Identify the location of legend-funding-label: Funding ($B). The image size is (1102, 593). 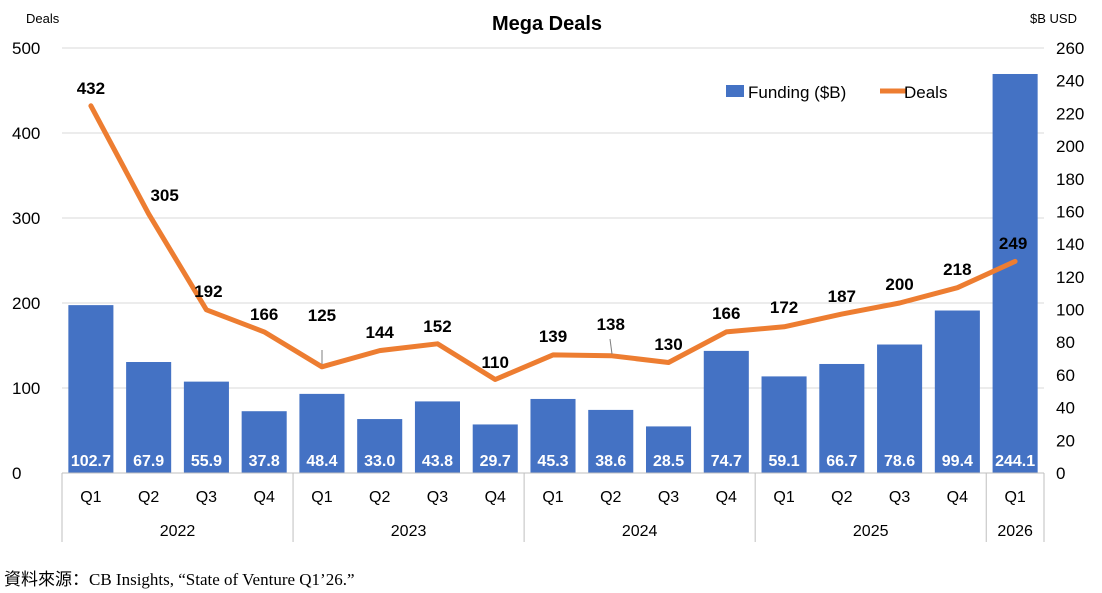
(797, 92).